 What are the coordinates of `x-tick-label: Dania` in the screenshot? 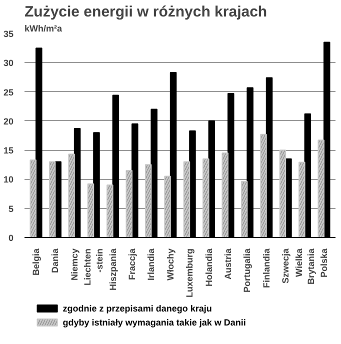 It's located at (55, 261).